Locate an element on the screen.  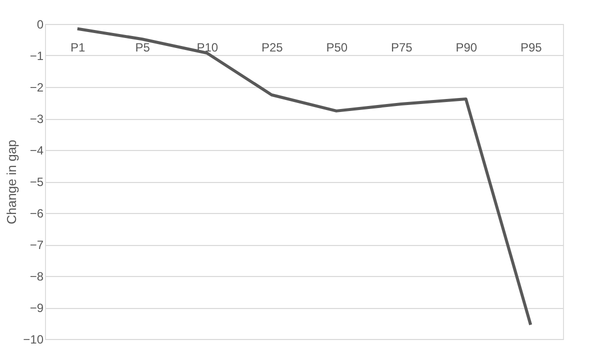
y-tick-label: −7 is located at coordinates (37, 245).